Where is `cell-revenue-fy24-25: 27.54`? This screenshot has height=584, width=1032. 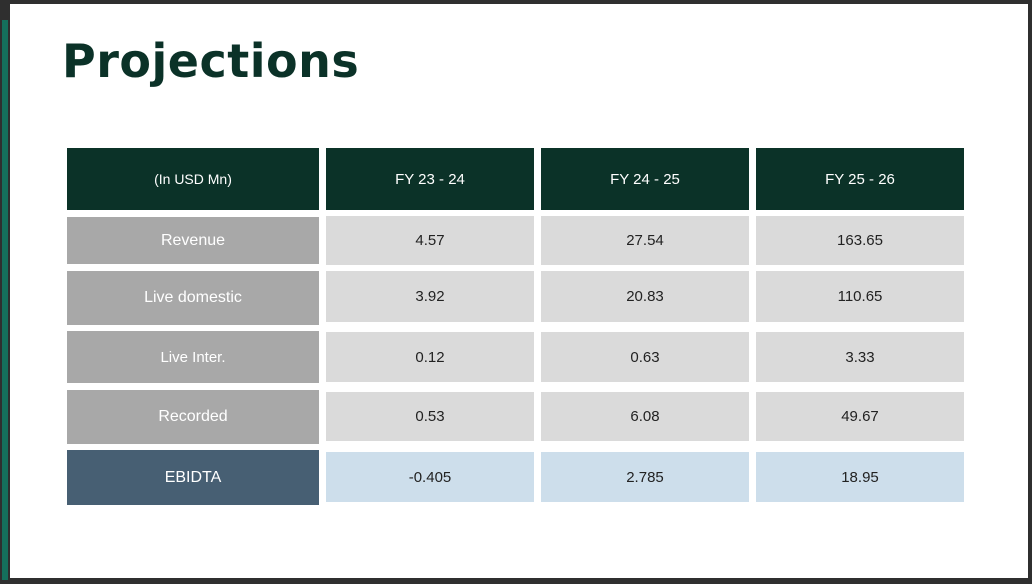
cell-revenue-fy24-25: 27.54 is located at coordinates (645, 240).